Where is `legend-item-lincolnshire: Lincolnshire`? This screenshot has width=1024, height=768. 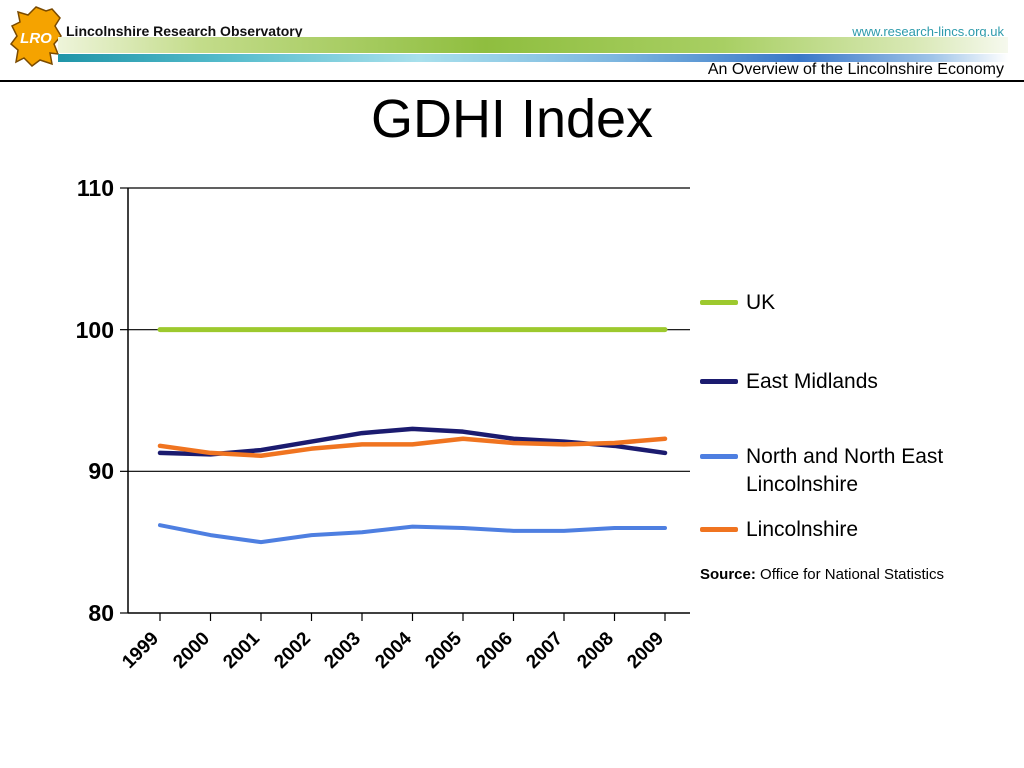 legend-item-lincolnshire: Lincolnshire is located at coordinates (850, 530).